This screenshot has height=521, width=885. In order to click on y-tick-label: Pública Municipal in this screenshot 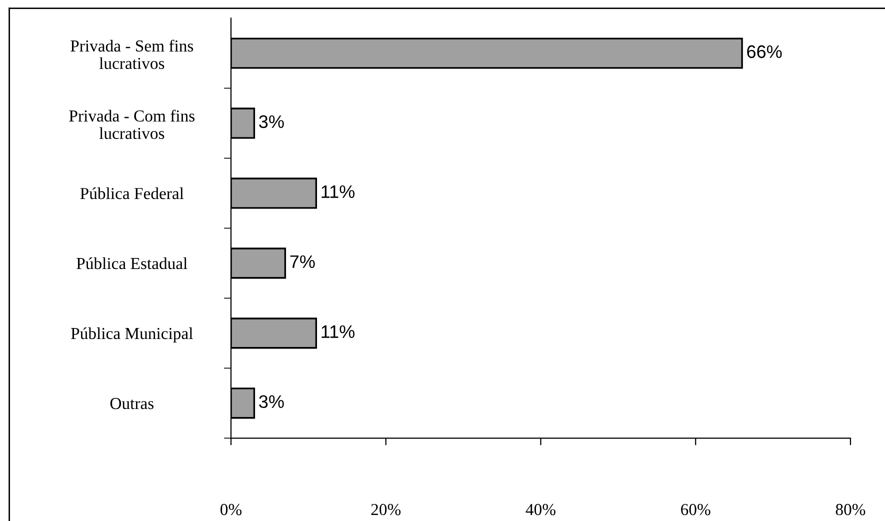, I will do `click(132, 335)`.